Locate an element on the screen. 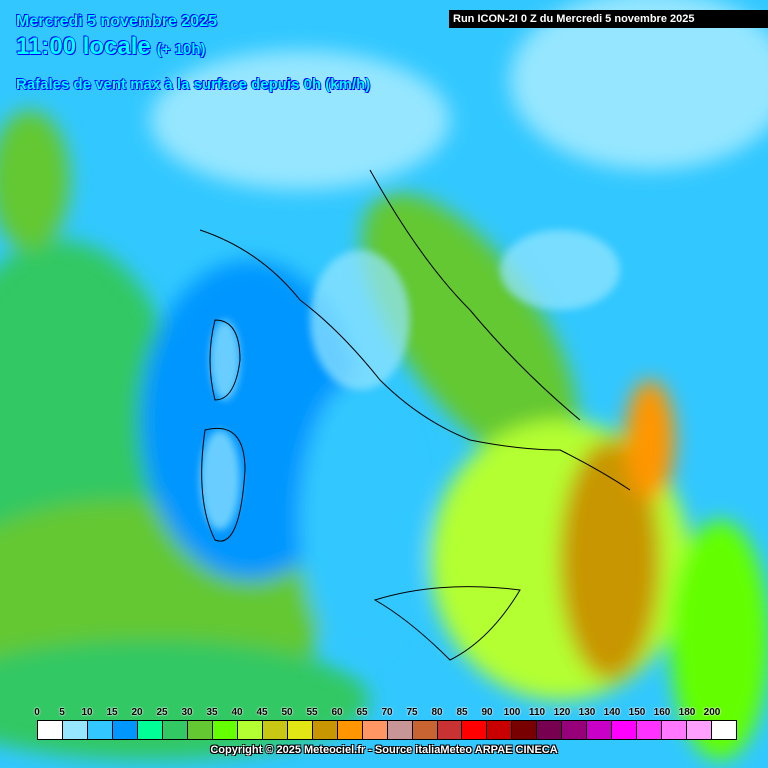 The height and width of the screenshot is (768, 768). color-legend is located at coordinates (387, 730).